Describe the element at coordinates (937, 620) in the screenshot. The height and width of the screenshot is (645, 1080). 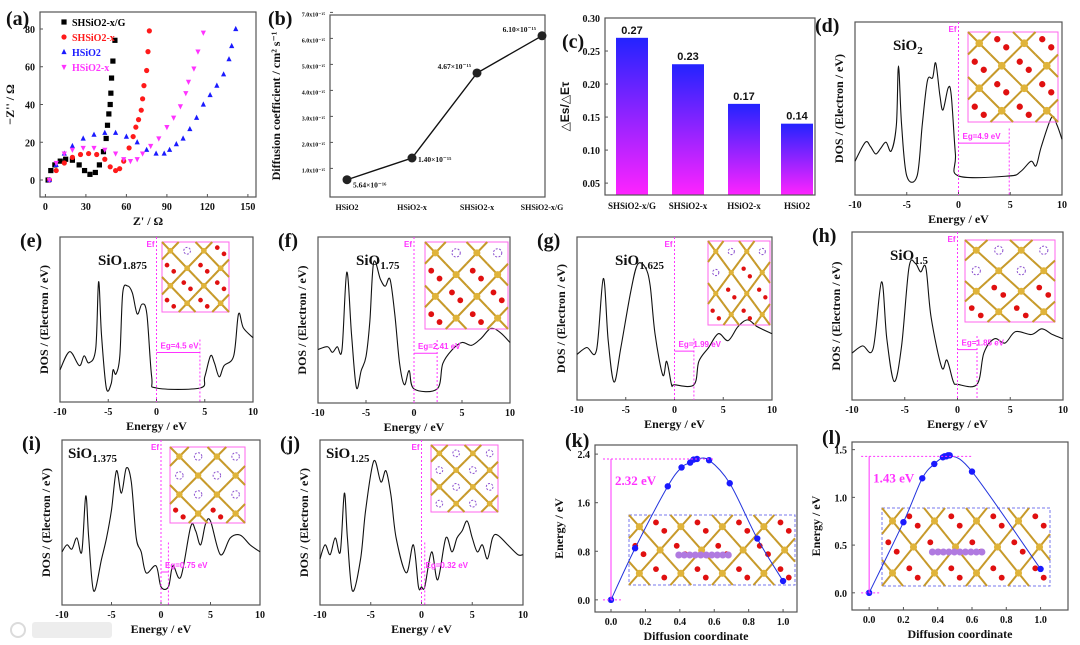
I see `x-tick-label: 0.4` at that location.